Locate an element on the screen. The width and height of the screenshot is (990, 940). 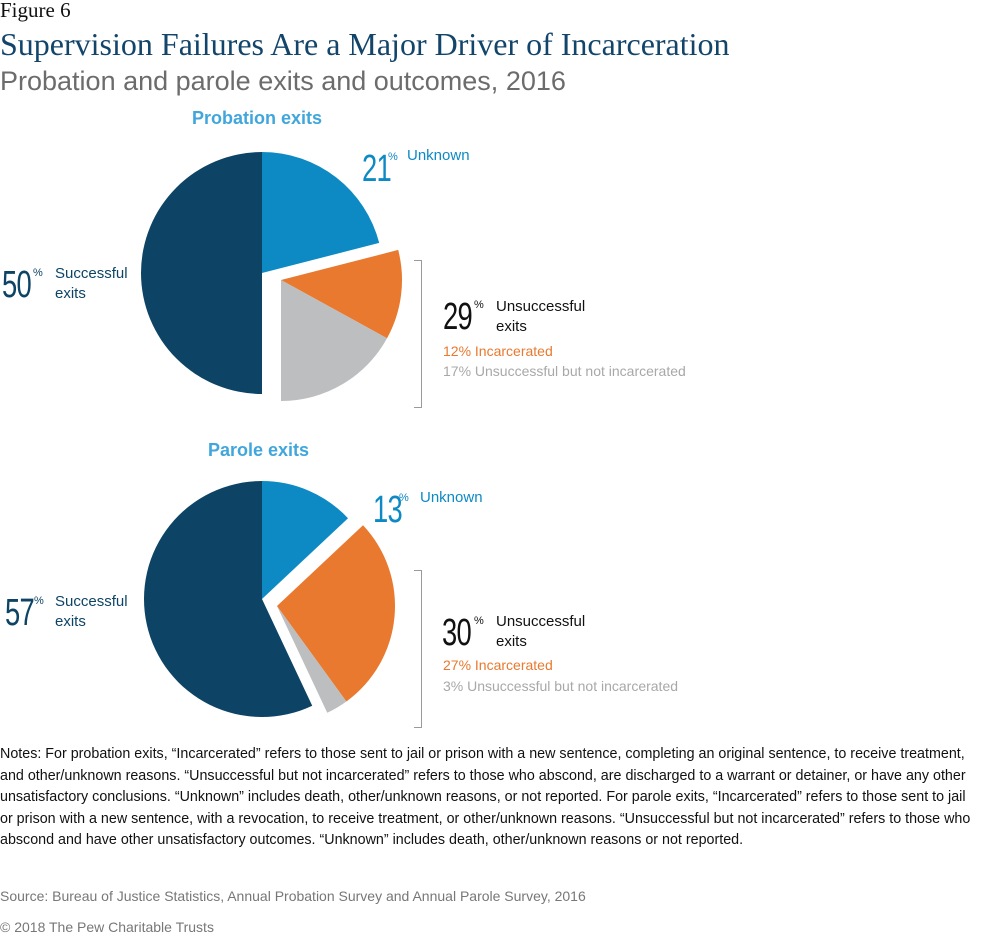
parole-slice-unsuccessful-but-not-incarcerated is located at coordinates (312, 659).